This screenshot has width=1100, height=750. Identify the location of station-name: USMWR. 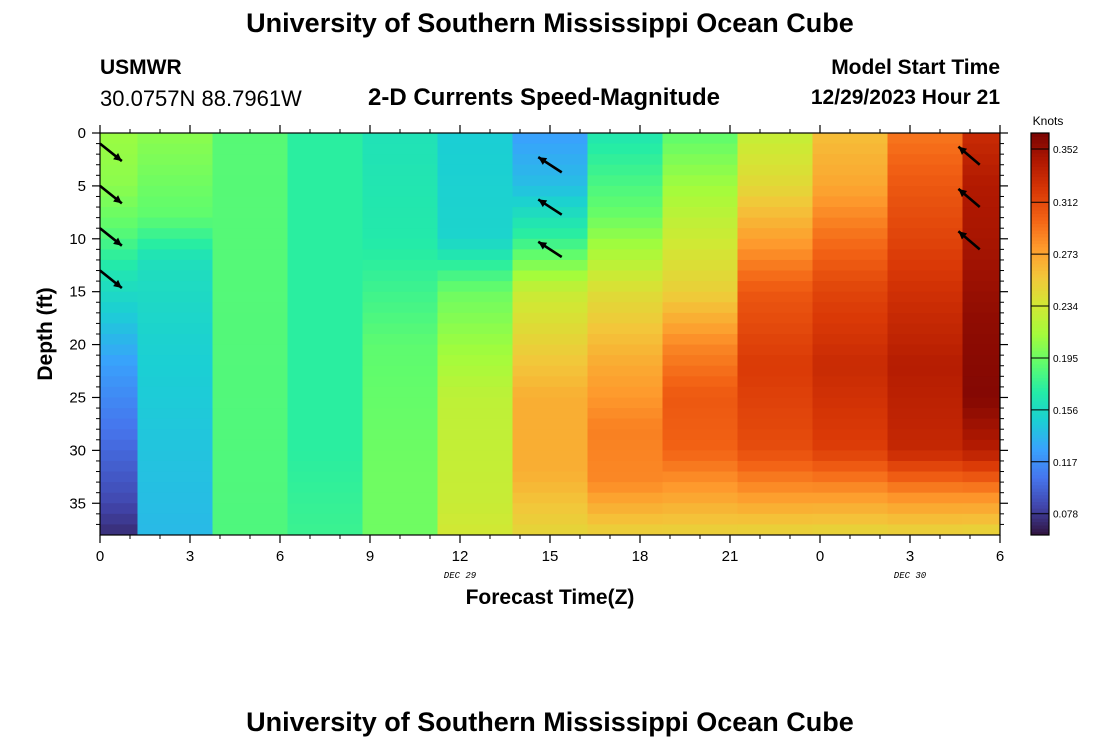
(141, 67).